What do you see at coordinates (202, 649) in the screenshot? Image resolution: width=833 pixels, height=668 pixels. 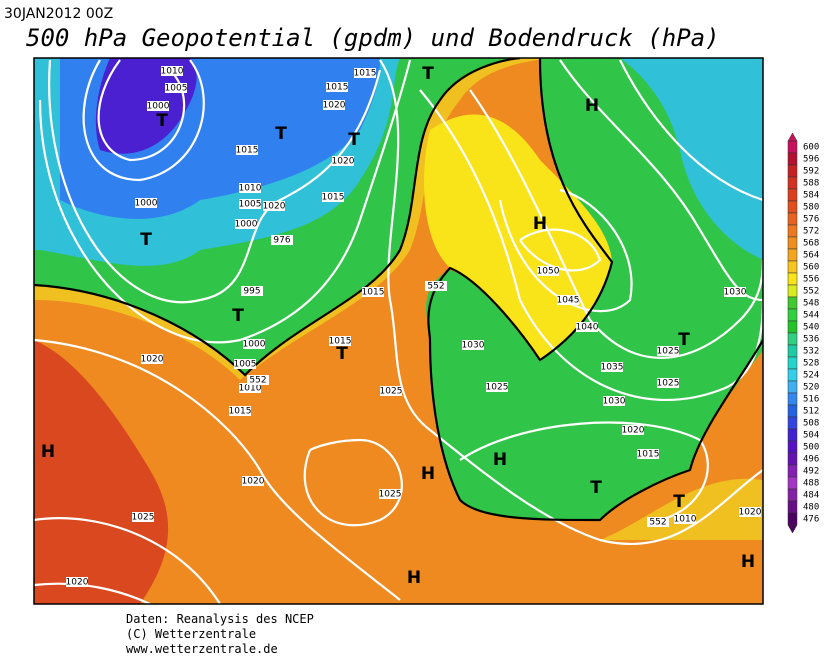 I see `footer-line: www.wetterzentrale.de` at bounding box center [202, 649].